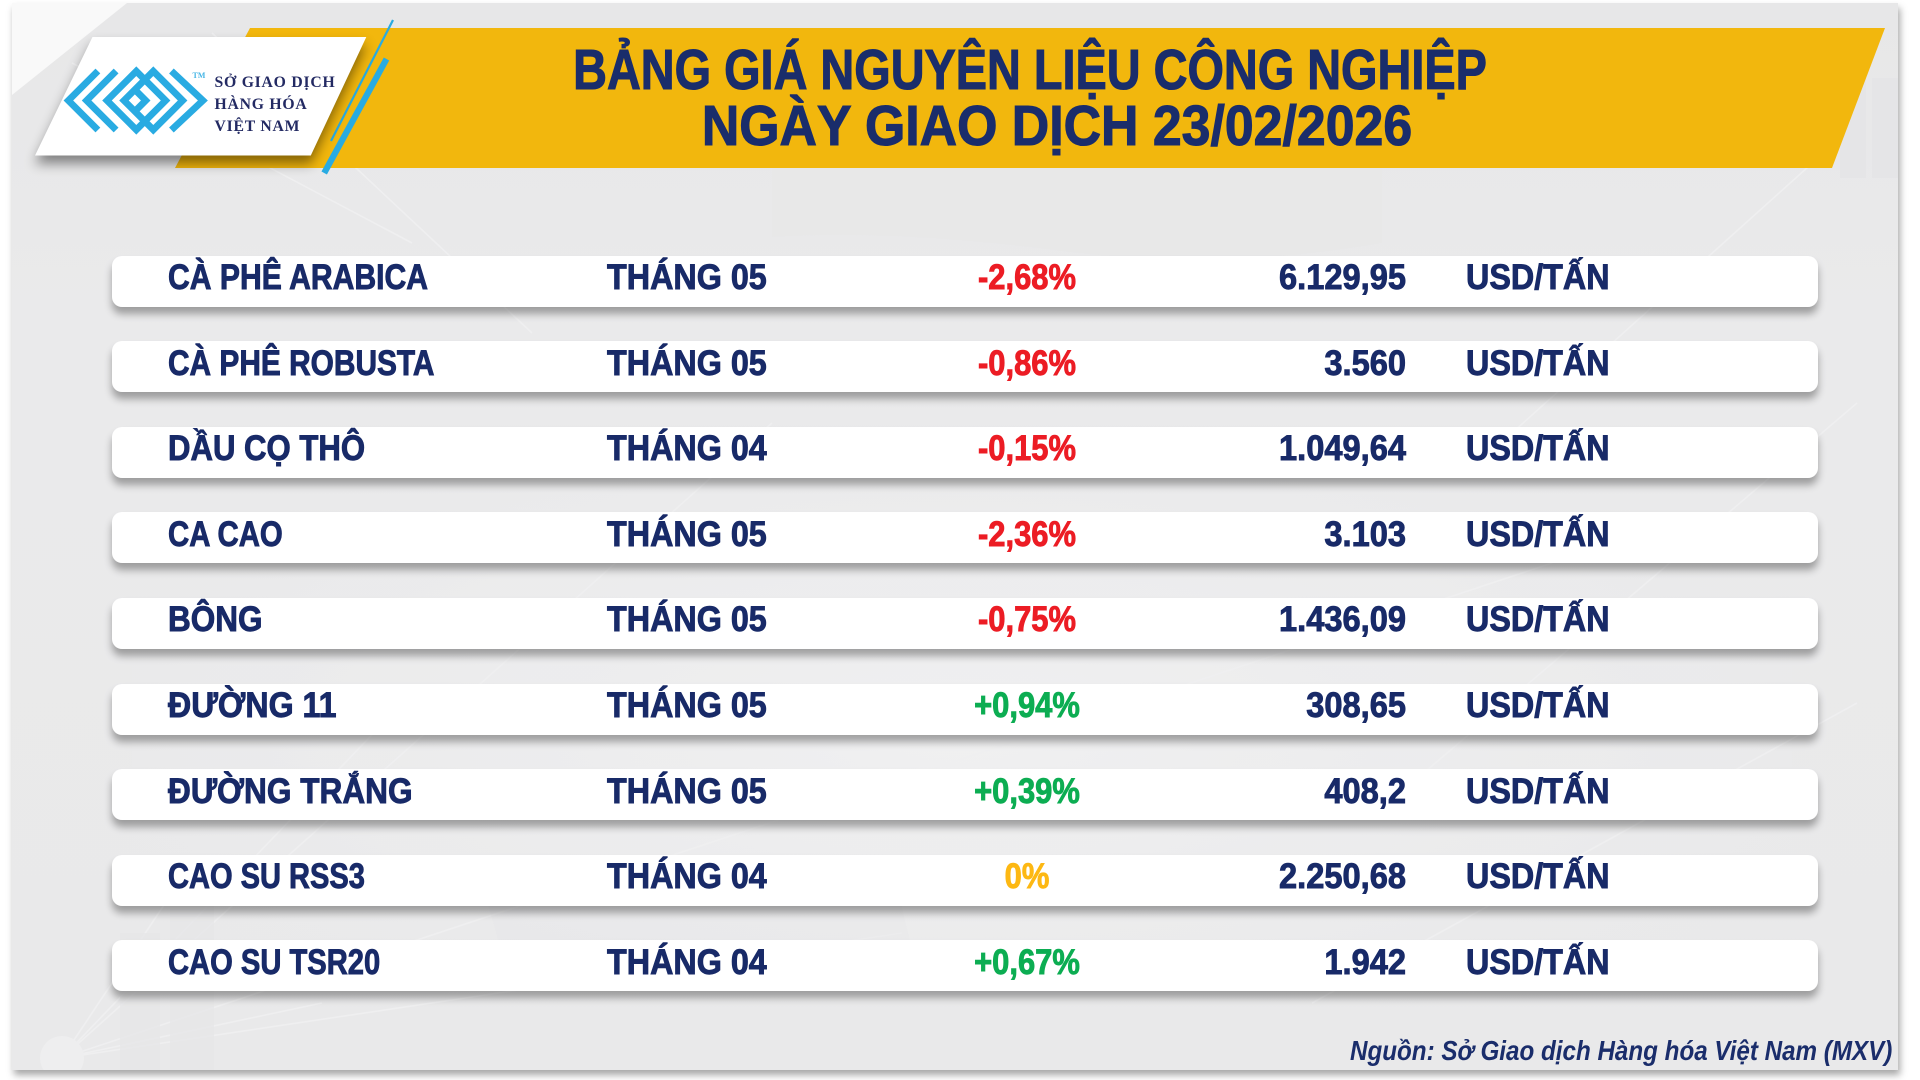 This screenshot has height=1080, width=1920. I want to click on svg-text: TM, so click(199, 75).